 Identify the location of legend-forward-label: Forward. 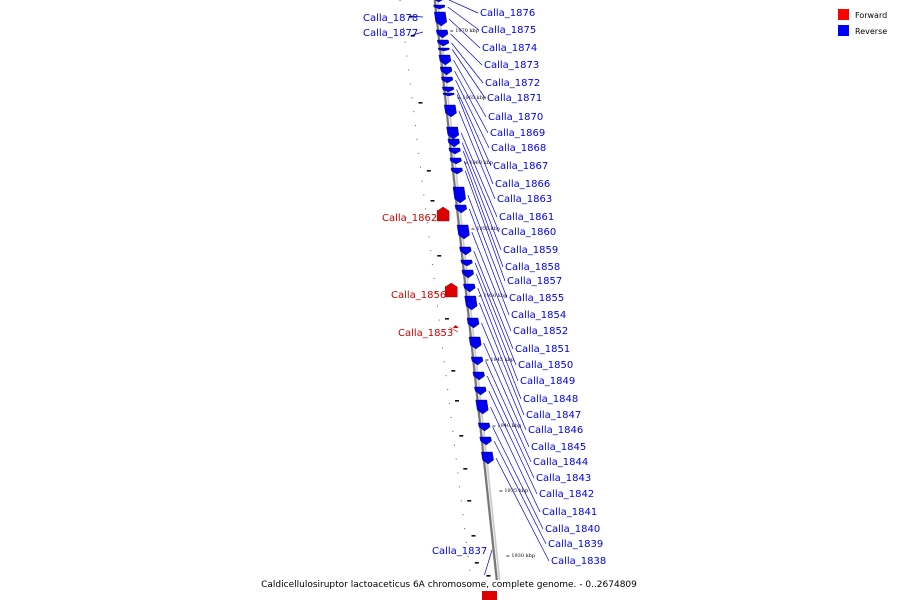
(871, 15).